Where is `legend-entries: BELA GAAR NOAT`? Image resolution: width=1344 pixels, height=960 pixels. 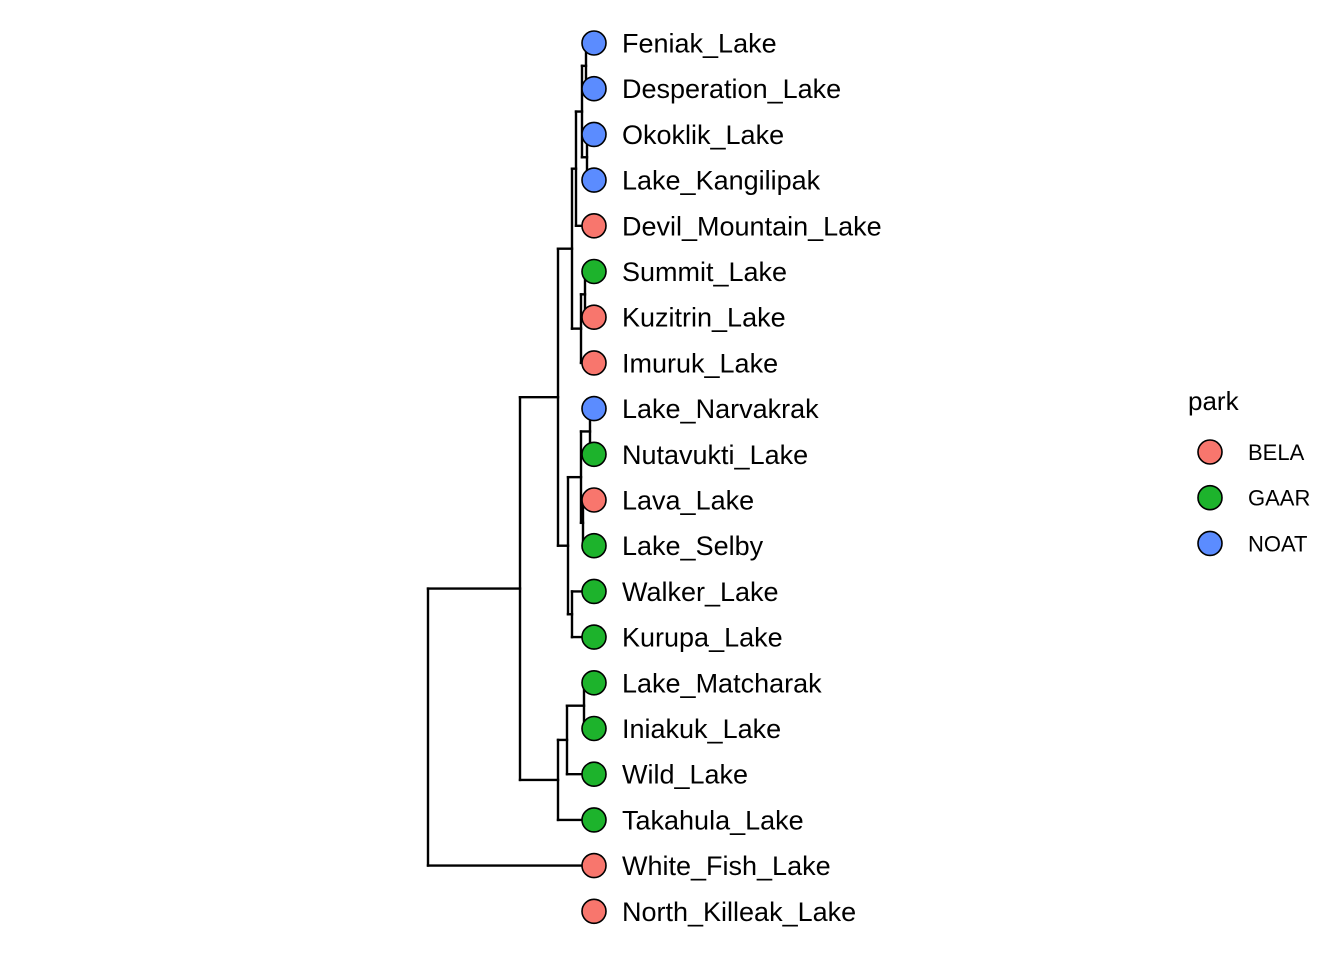 legend-entries: BELA GAAR NOAT is located at coordinates (1253, 498).